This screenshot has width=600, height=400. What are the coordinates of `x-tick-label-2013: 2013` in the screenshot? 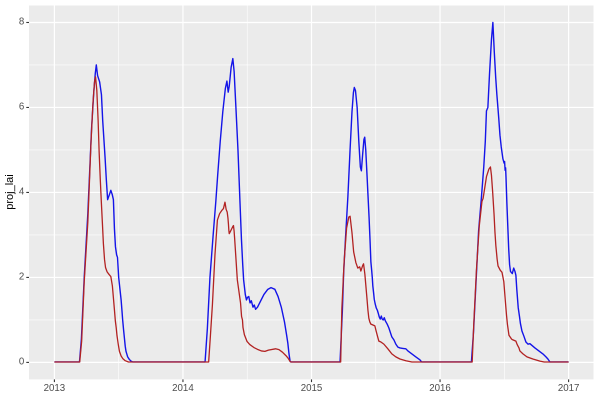 It's located at (54, 388).